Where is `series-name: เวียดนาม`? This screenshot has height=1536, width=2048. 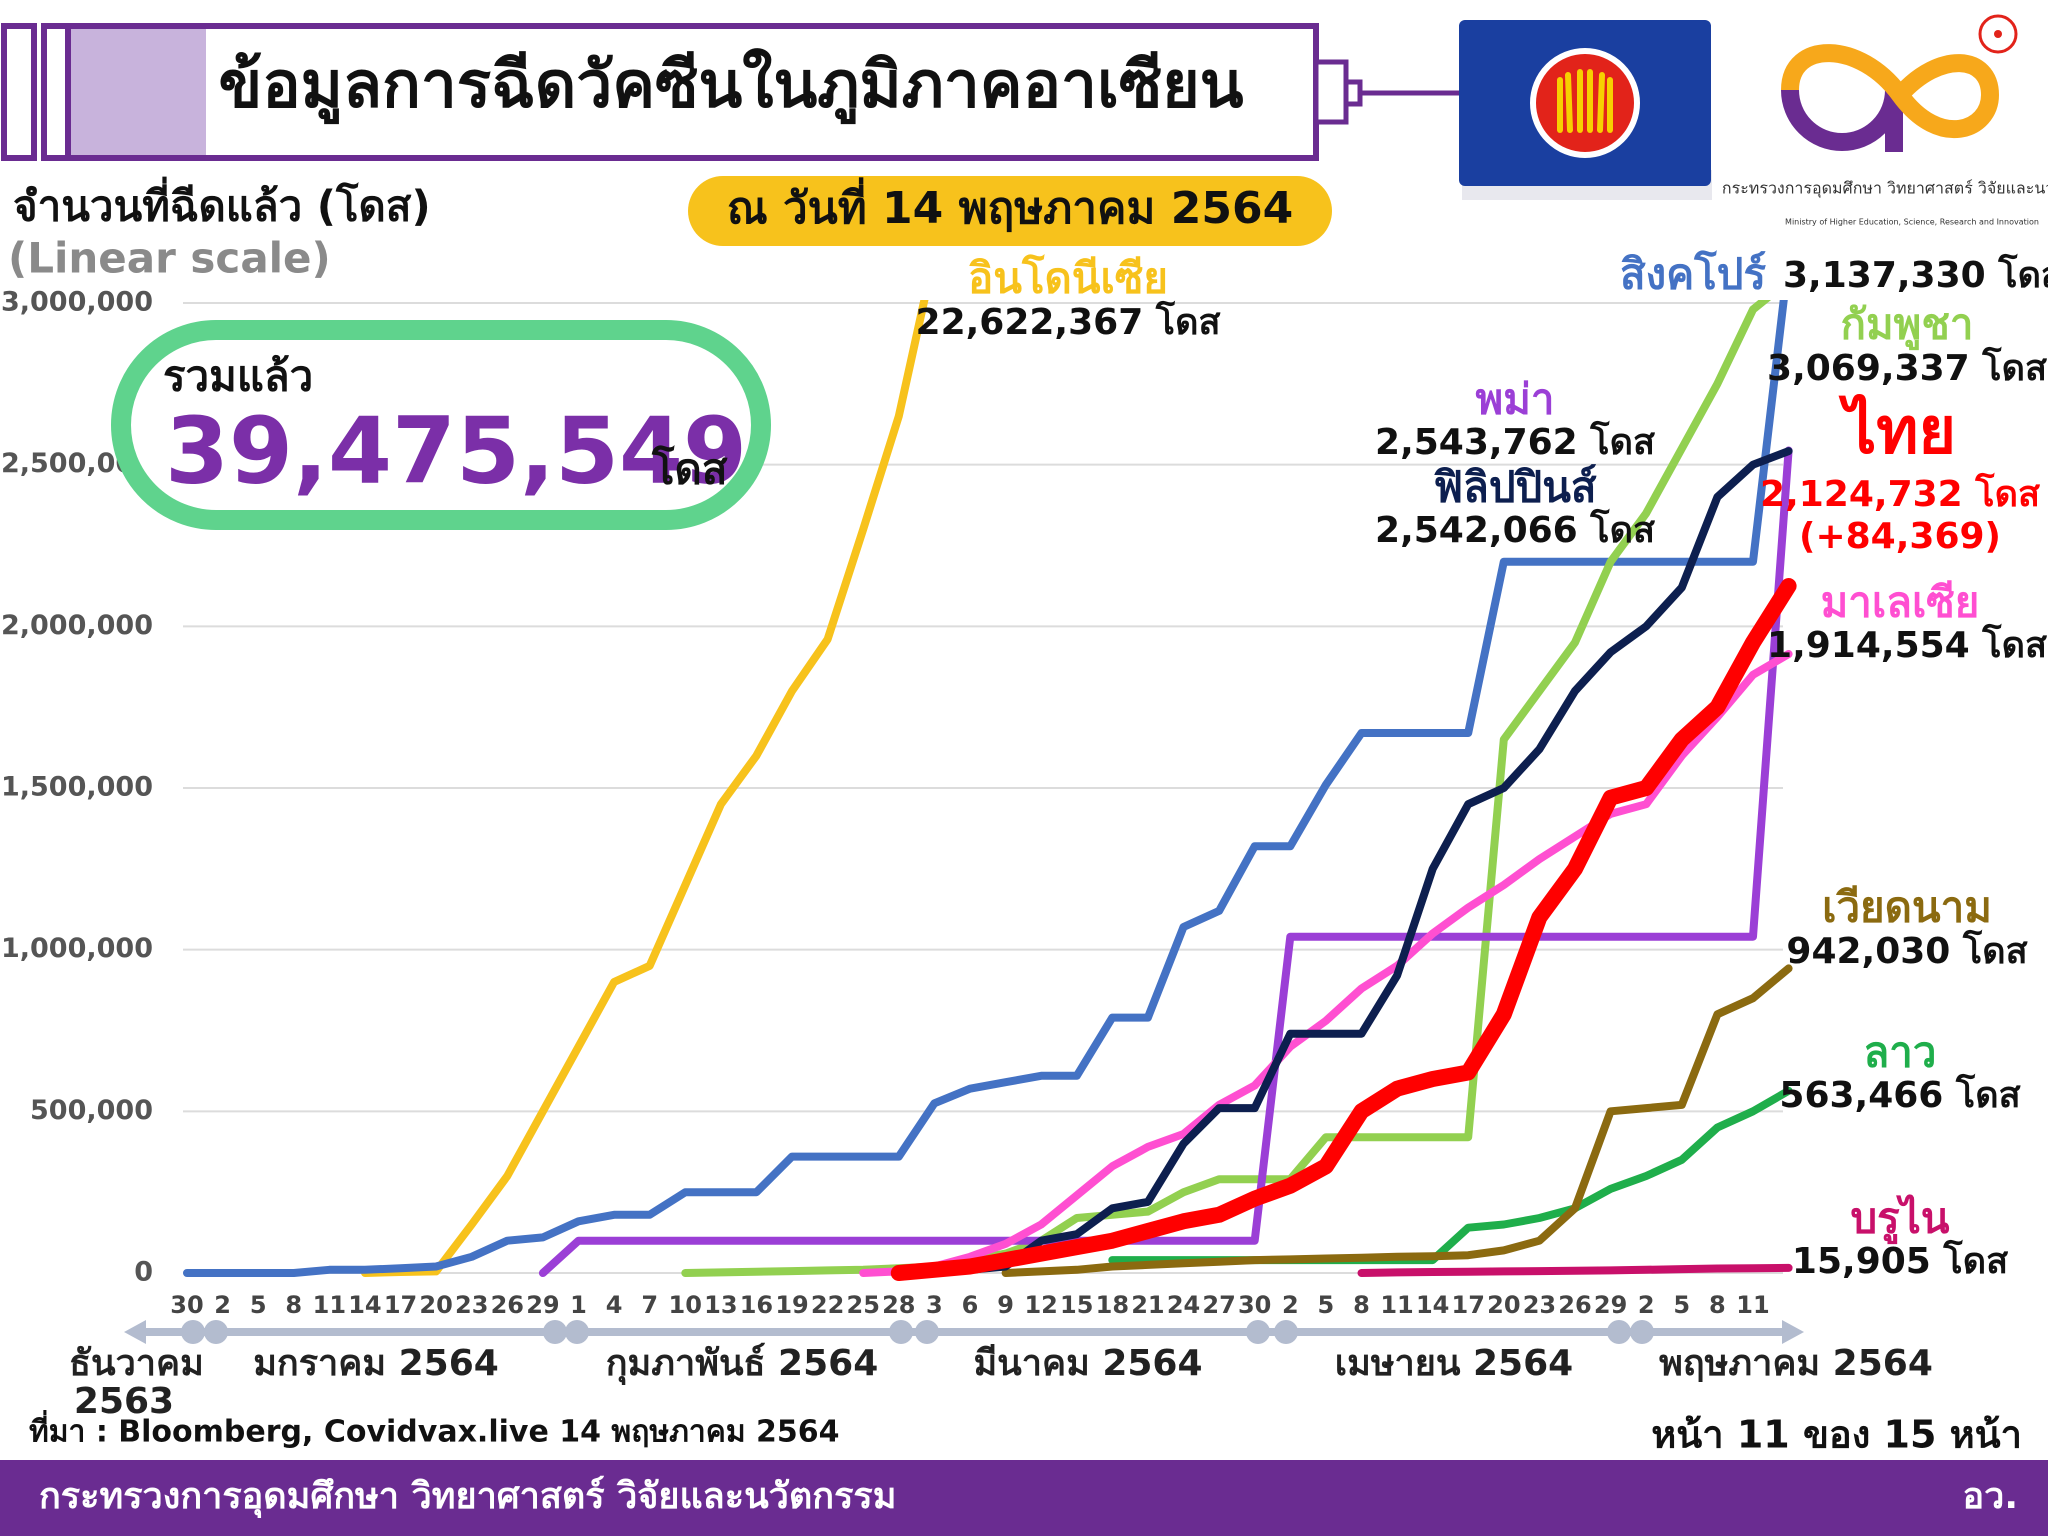 series-name: เวียดนาม is located at coordinates (1907, 907).